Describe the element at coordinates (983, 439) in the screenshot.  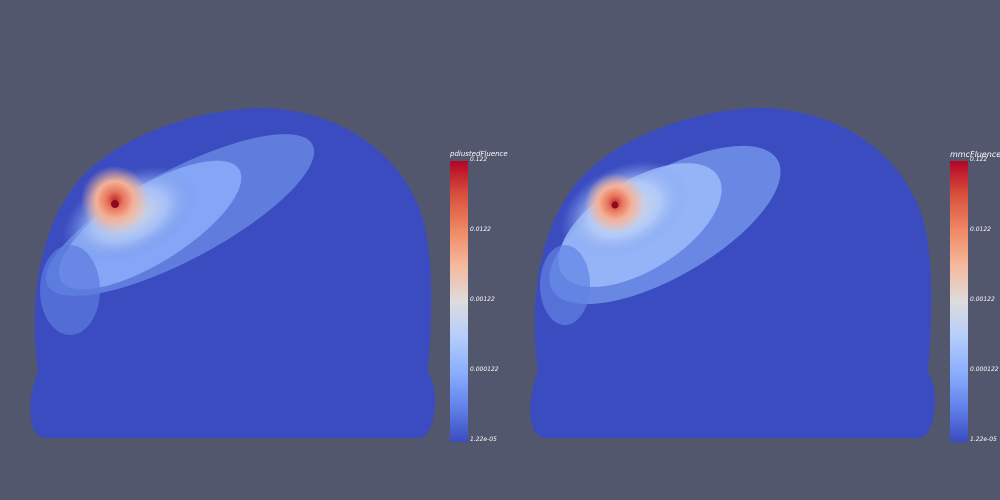
I see `right-tick-label: 1.22e-05` at that location.